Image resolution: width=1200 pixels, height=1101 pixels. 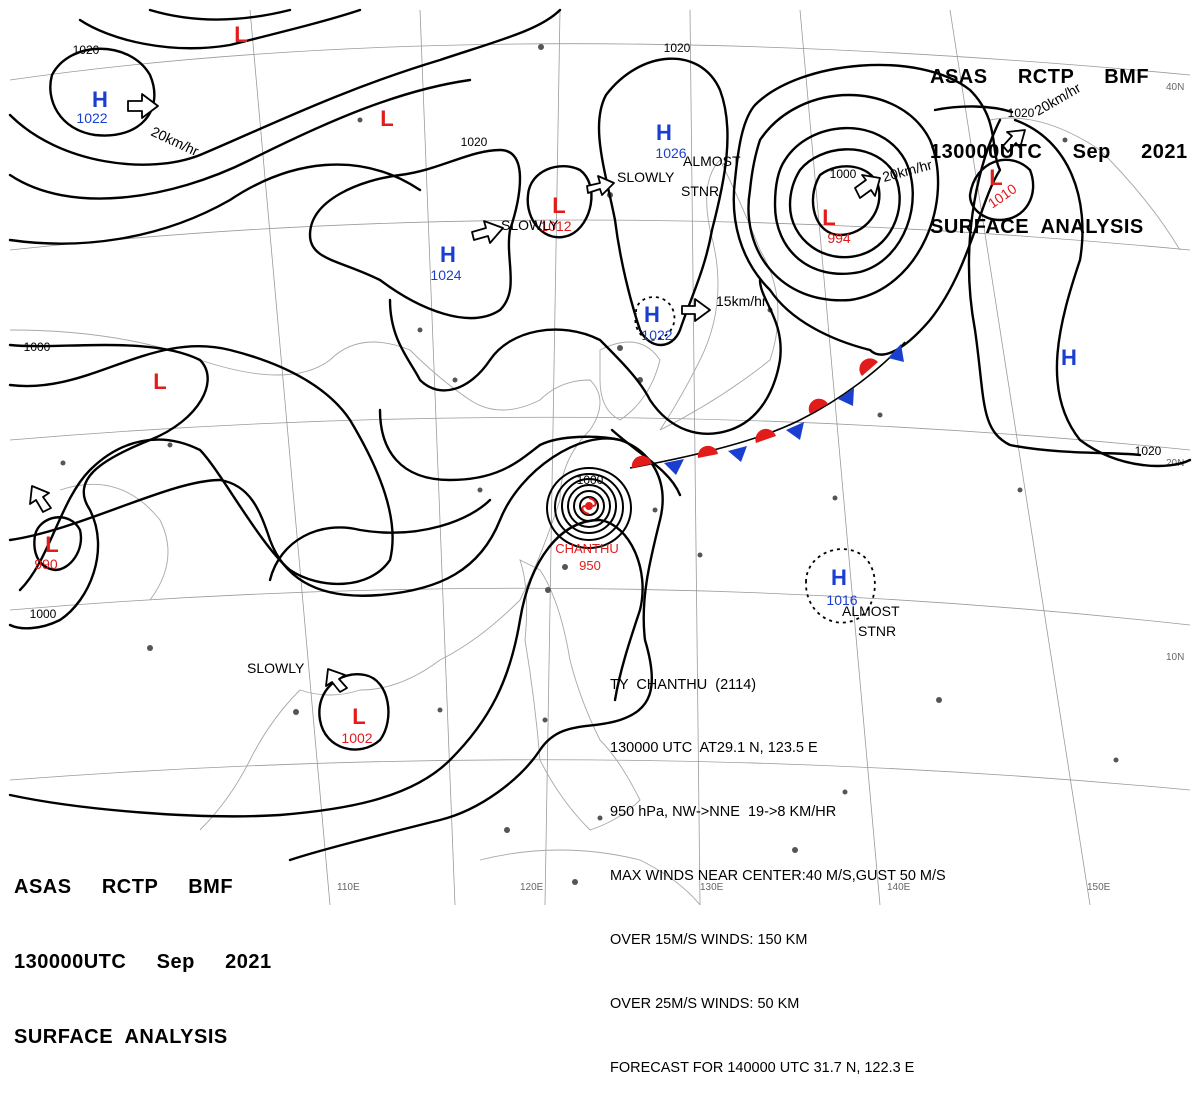 What do you see at coordinates (778, 876) in the screenshot?
I see `bulletin-line: MAX WINDS NEAR CENTER:40 M/S,GUST 50 M/S` at bounding box center [778, 876].